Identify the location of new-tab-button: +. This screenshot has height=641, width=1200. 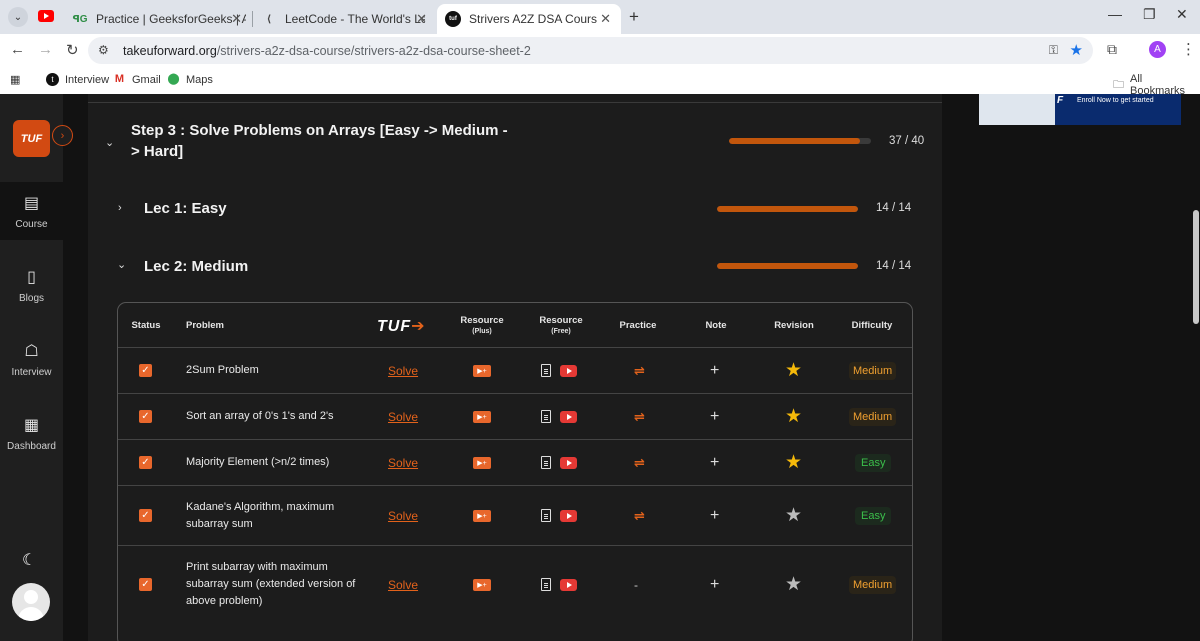
(634, 16).